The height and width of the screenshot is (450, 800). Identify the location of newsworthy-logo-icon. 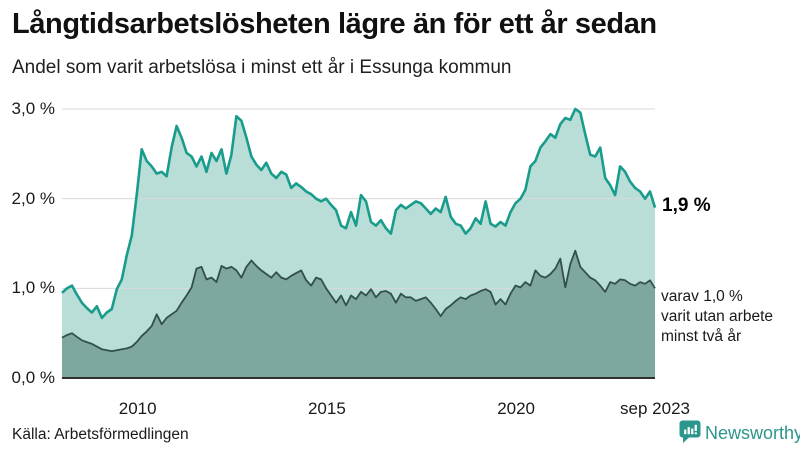
(690, 431).